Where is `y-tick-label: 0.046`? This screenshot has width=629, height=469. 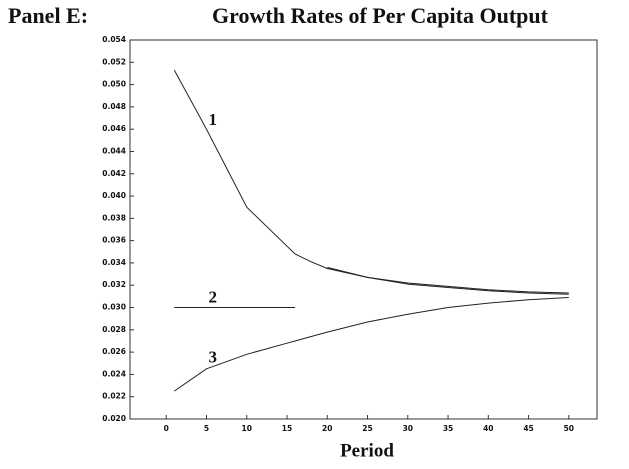 y-tick-label: 0.046 is located at coordinates (114, 128).